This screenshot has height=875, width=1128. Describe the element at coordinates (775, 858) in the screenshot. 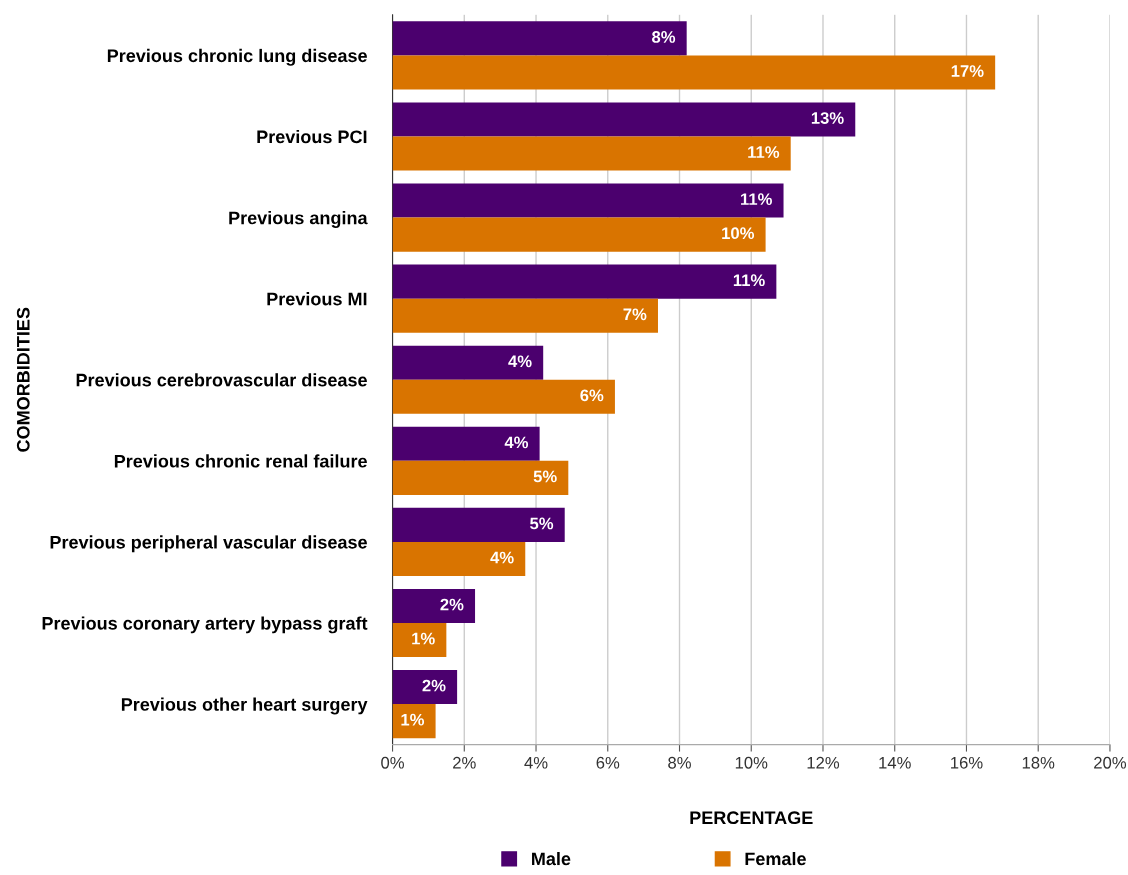

I see `legend-label: Female` at that location.